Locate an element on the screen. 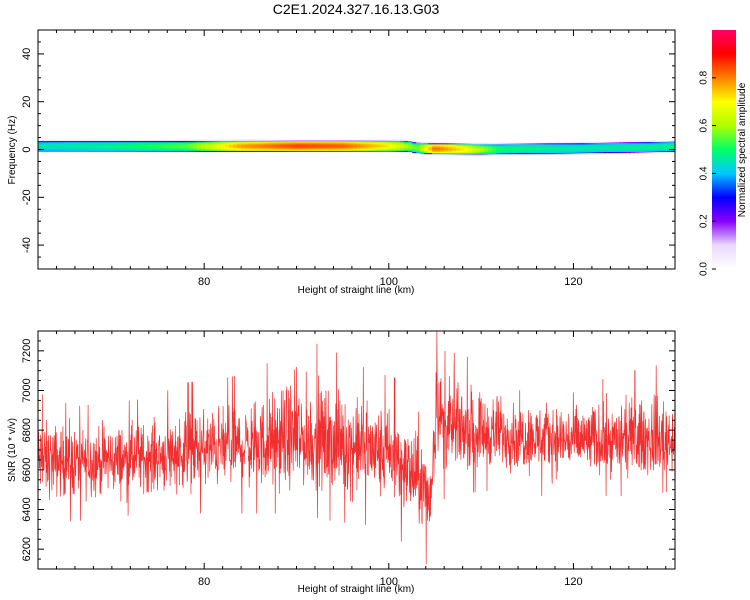 This screenshot has width=750, height=600. y-tick-label: 6800 is located at coordinates (27, 430).